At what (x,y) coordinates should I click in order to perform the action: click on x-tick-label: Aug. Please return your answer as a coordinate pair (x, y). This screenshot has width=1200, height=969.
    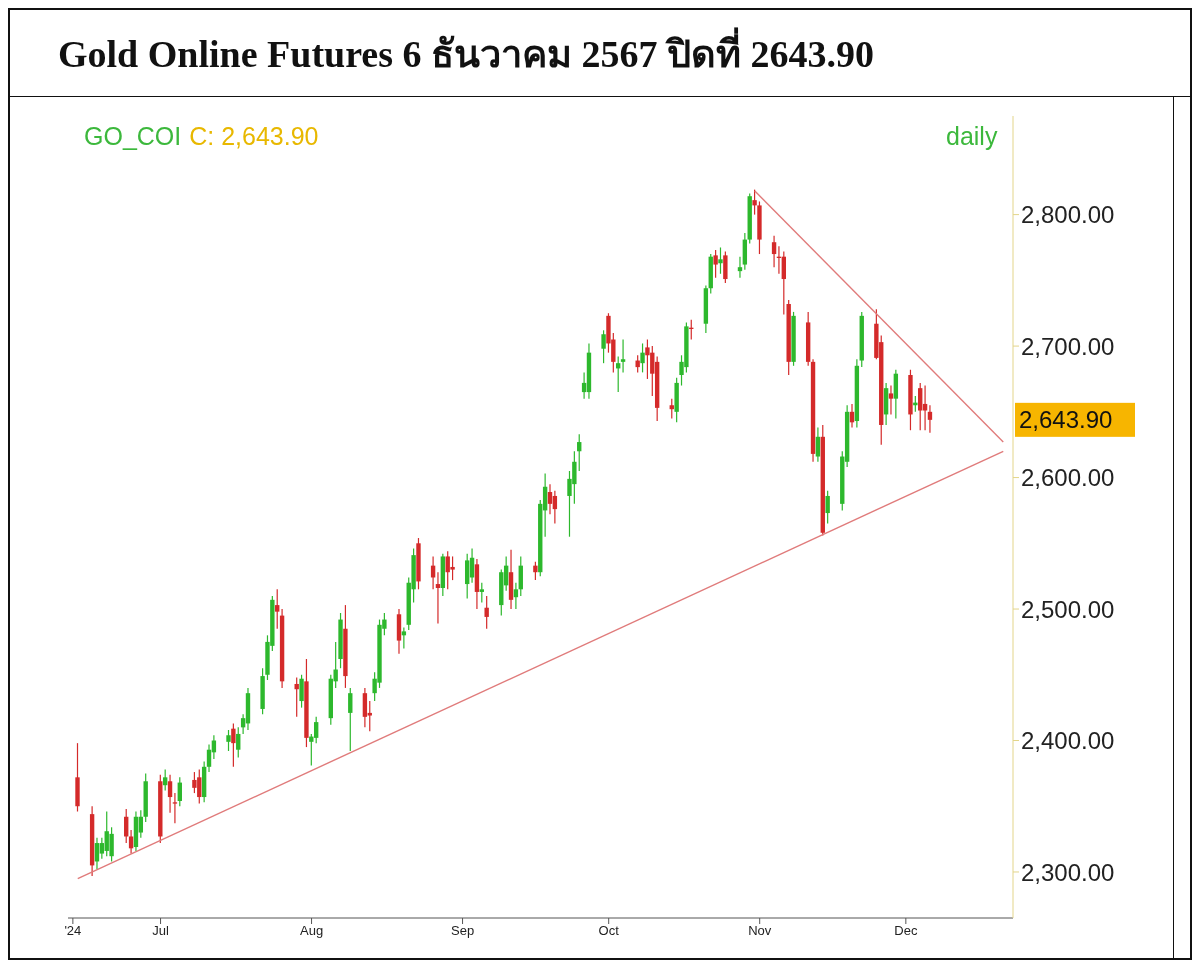
    Looking at the image, I should click on (311, 931).